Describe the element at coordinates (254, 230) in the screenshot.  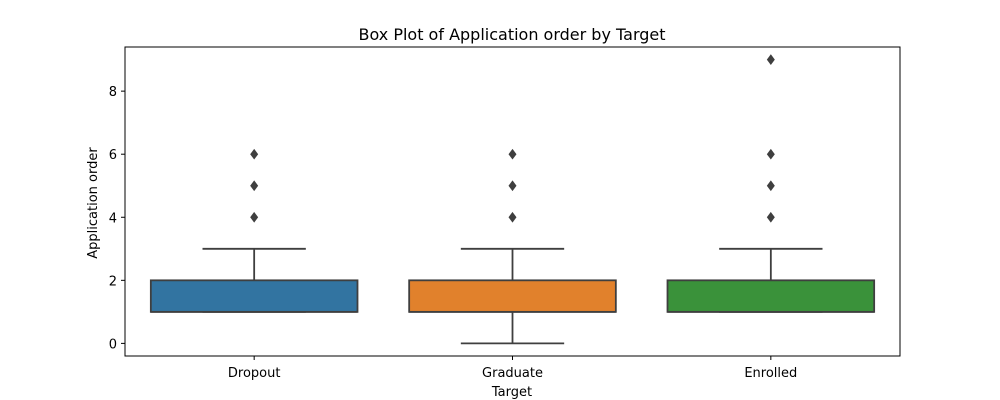
I see `box-dropout` at that location.